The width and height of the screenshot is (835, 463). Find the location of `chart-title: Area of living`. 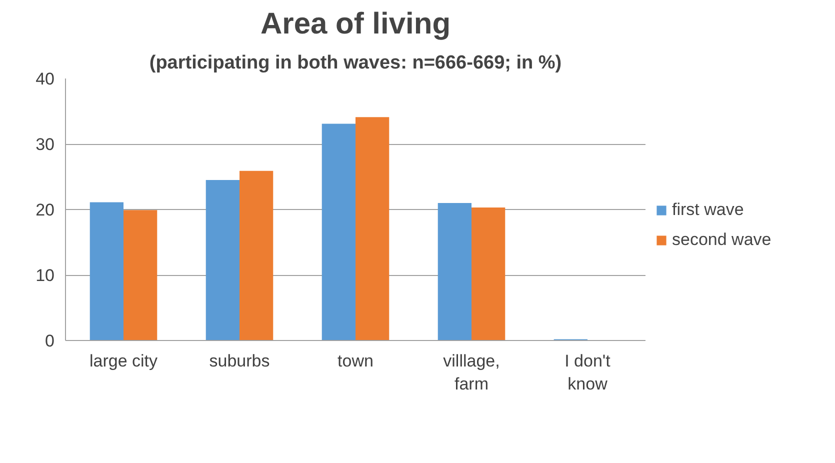

chart-title: Area of living is located at coordinates (355, 24).